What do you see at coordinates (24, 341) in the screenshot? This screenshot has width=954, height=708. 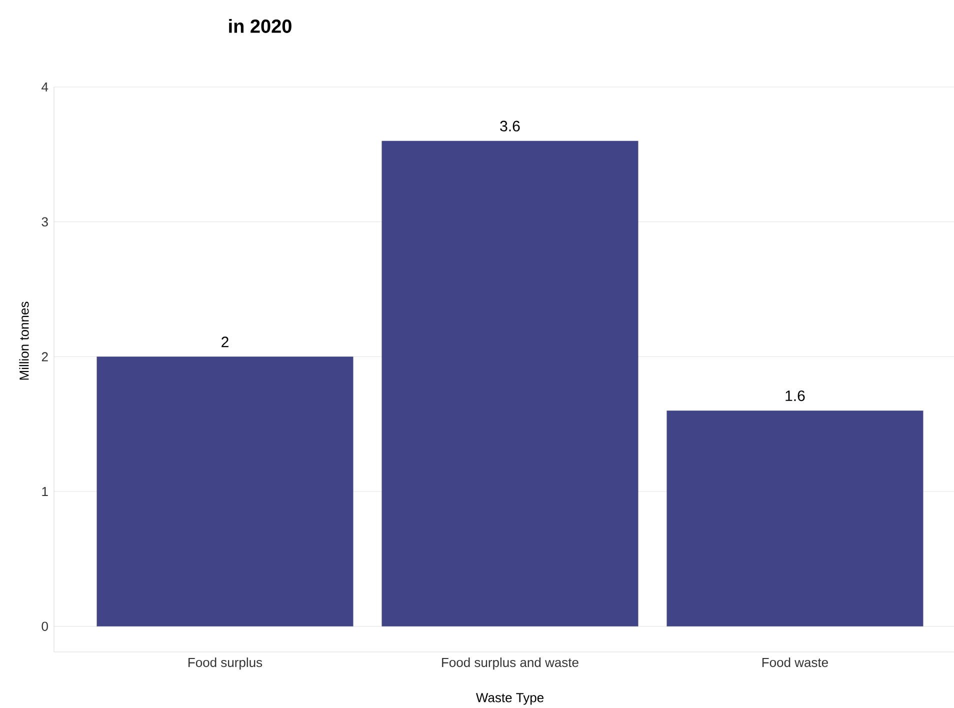 I see `y-axis-title: Million tonnes` at bounding box center [24, 341].